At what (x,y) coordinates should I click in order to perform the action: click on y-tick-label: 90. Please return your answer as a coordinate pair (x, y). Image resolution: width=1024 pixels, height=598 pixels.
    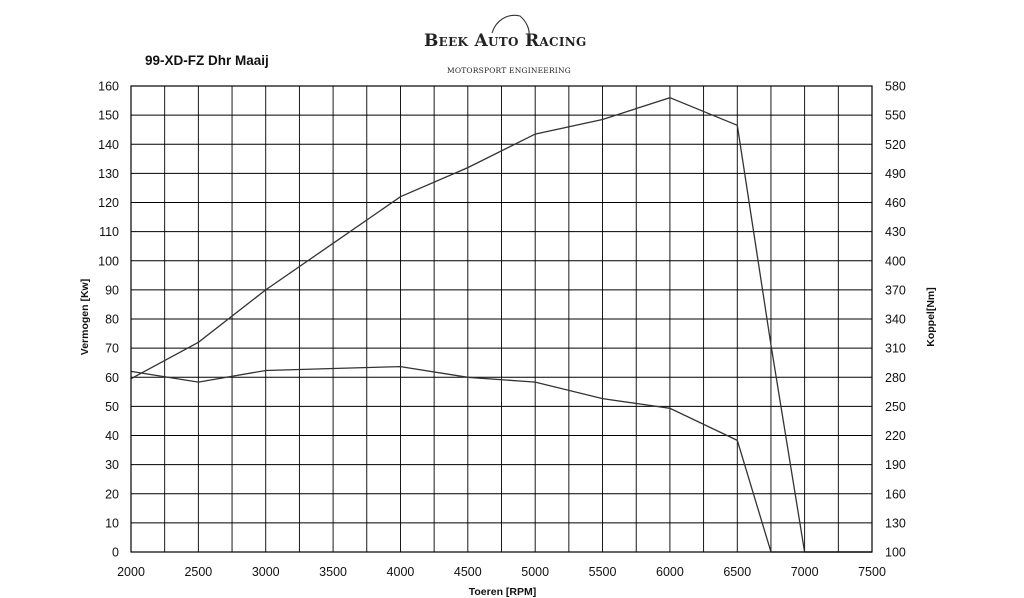
    Looking at the image, I should click on (112, 290).